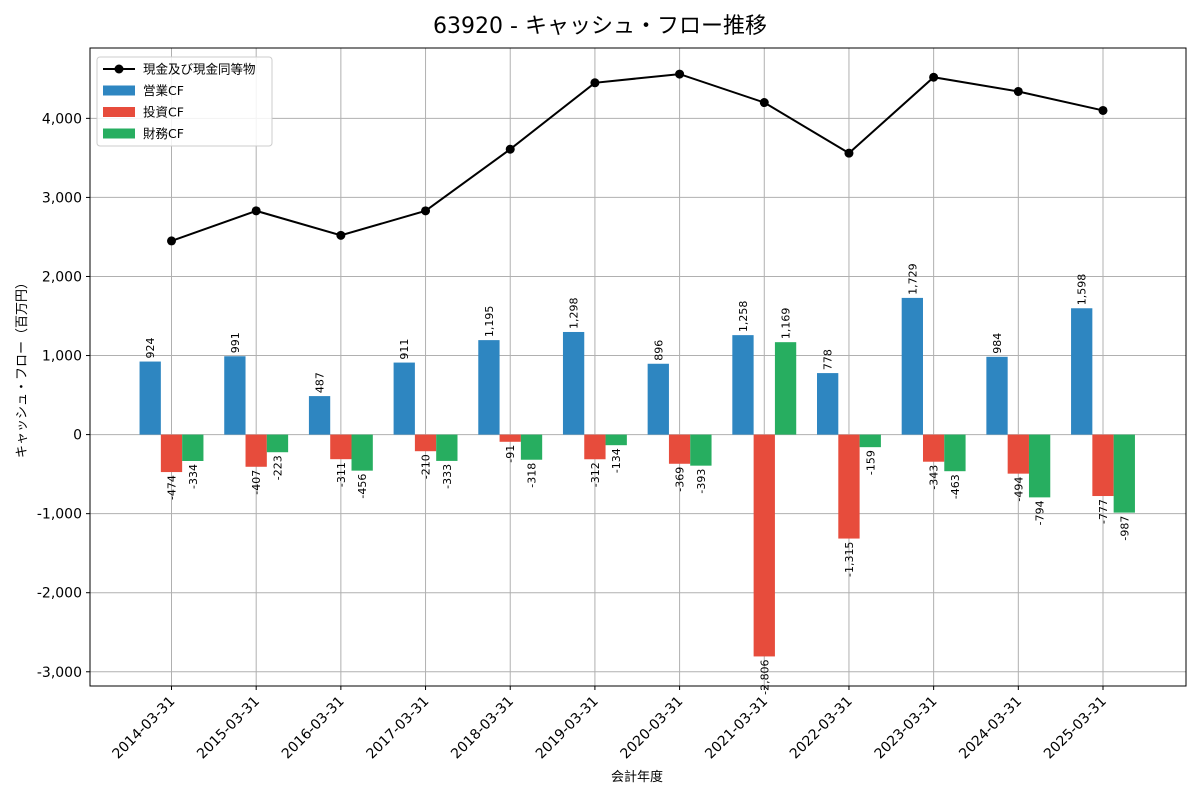 This screenshot has height=800, width=1200. I want to click on bar-value-label: -369, so click(680, 479).